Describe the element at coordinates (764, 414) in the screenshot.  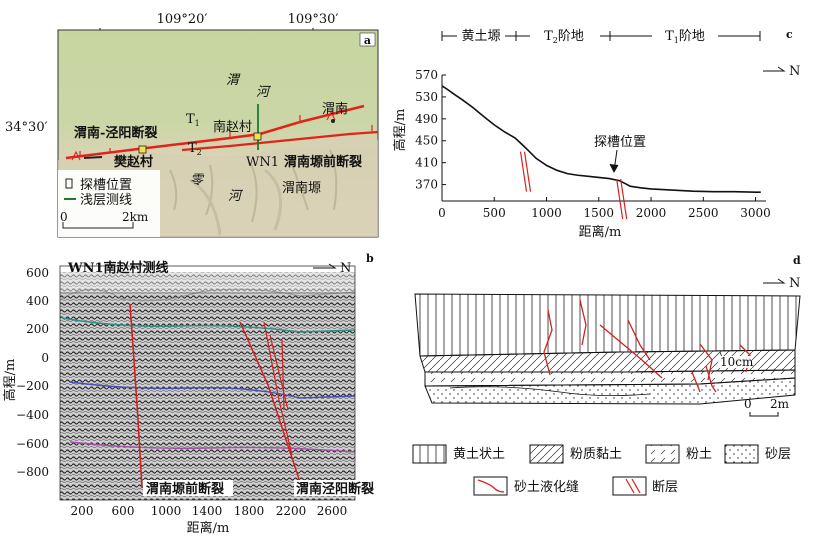
I see `trench-scale-bar` at that location.